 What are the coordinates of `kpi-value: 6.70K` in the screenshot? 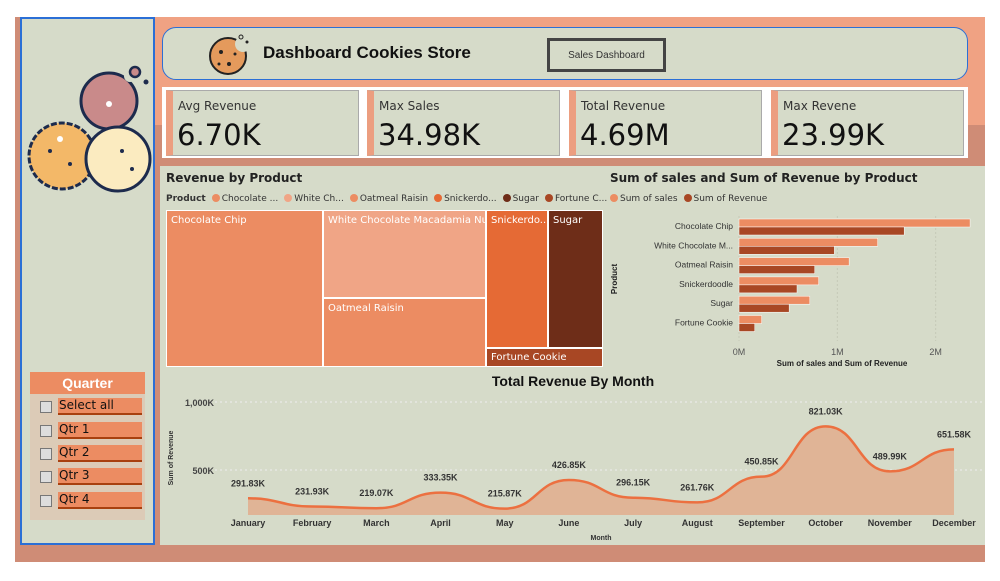 It's located at (219, 135).